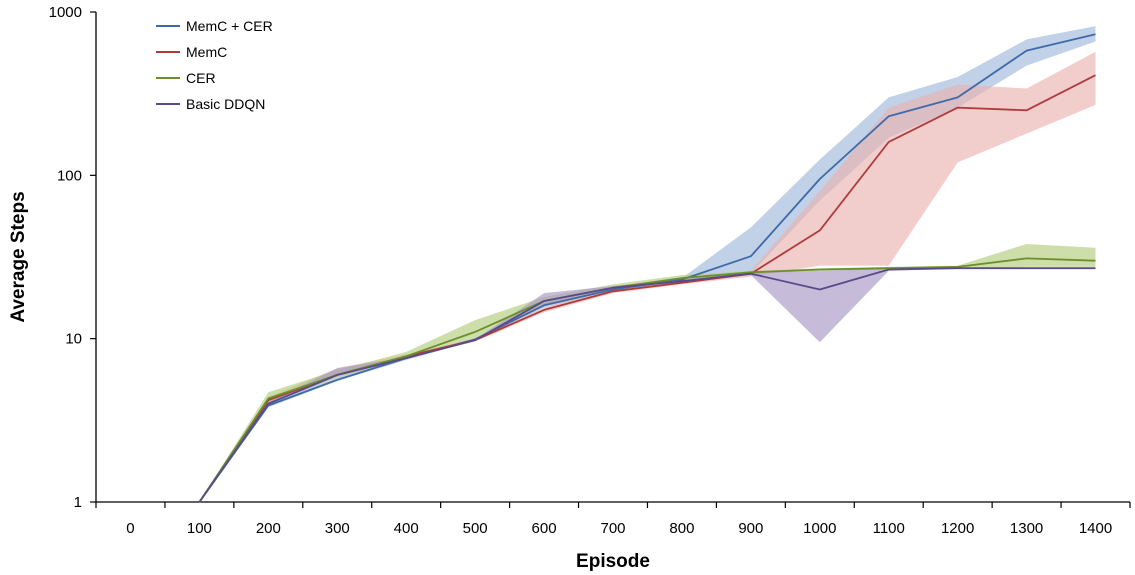 This screenshot has width=1135, height=575. I want to click on legend-label: MemC, so click(206, 52).